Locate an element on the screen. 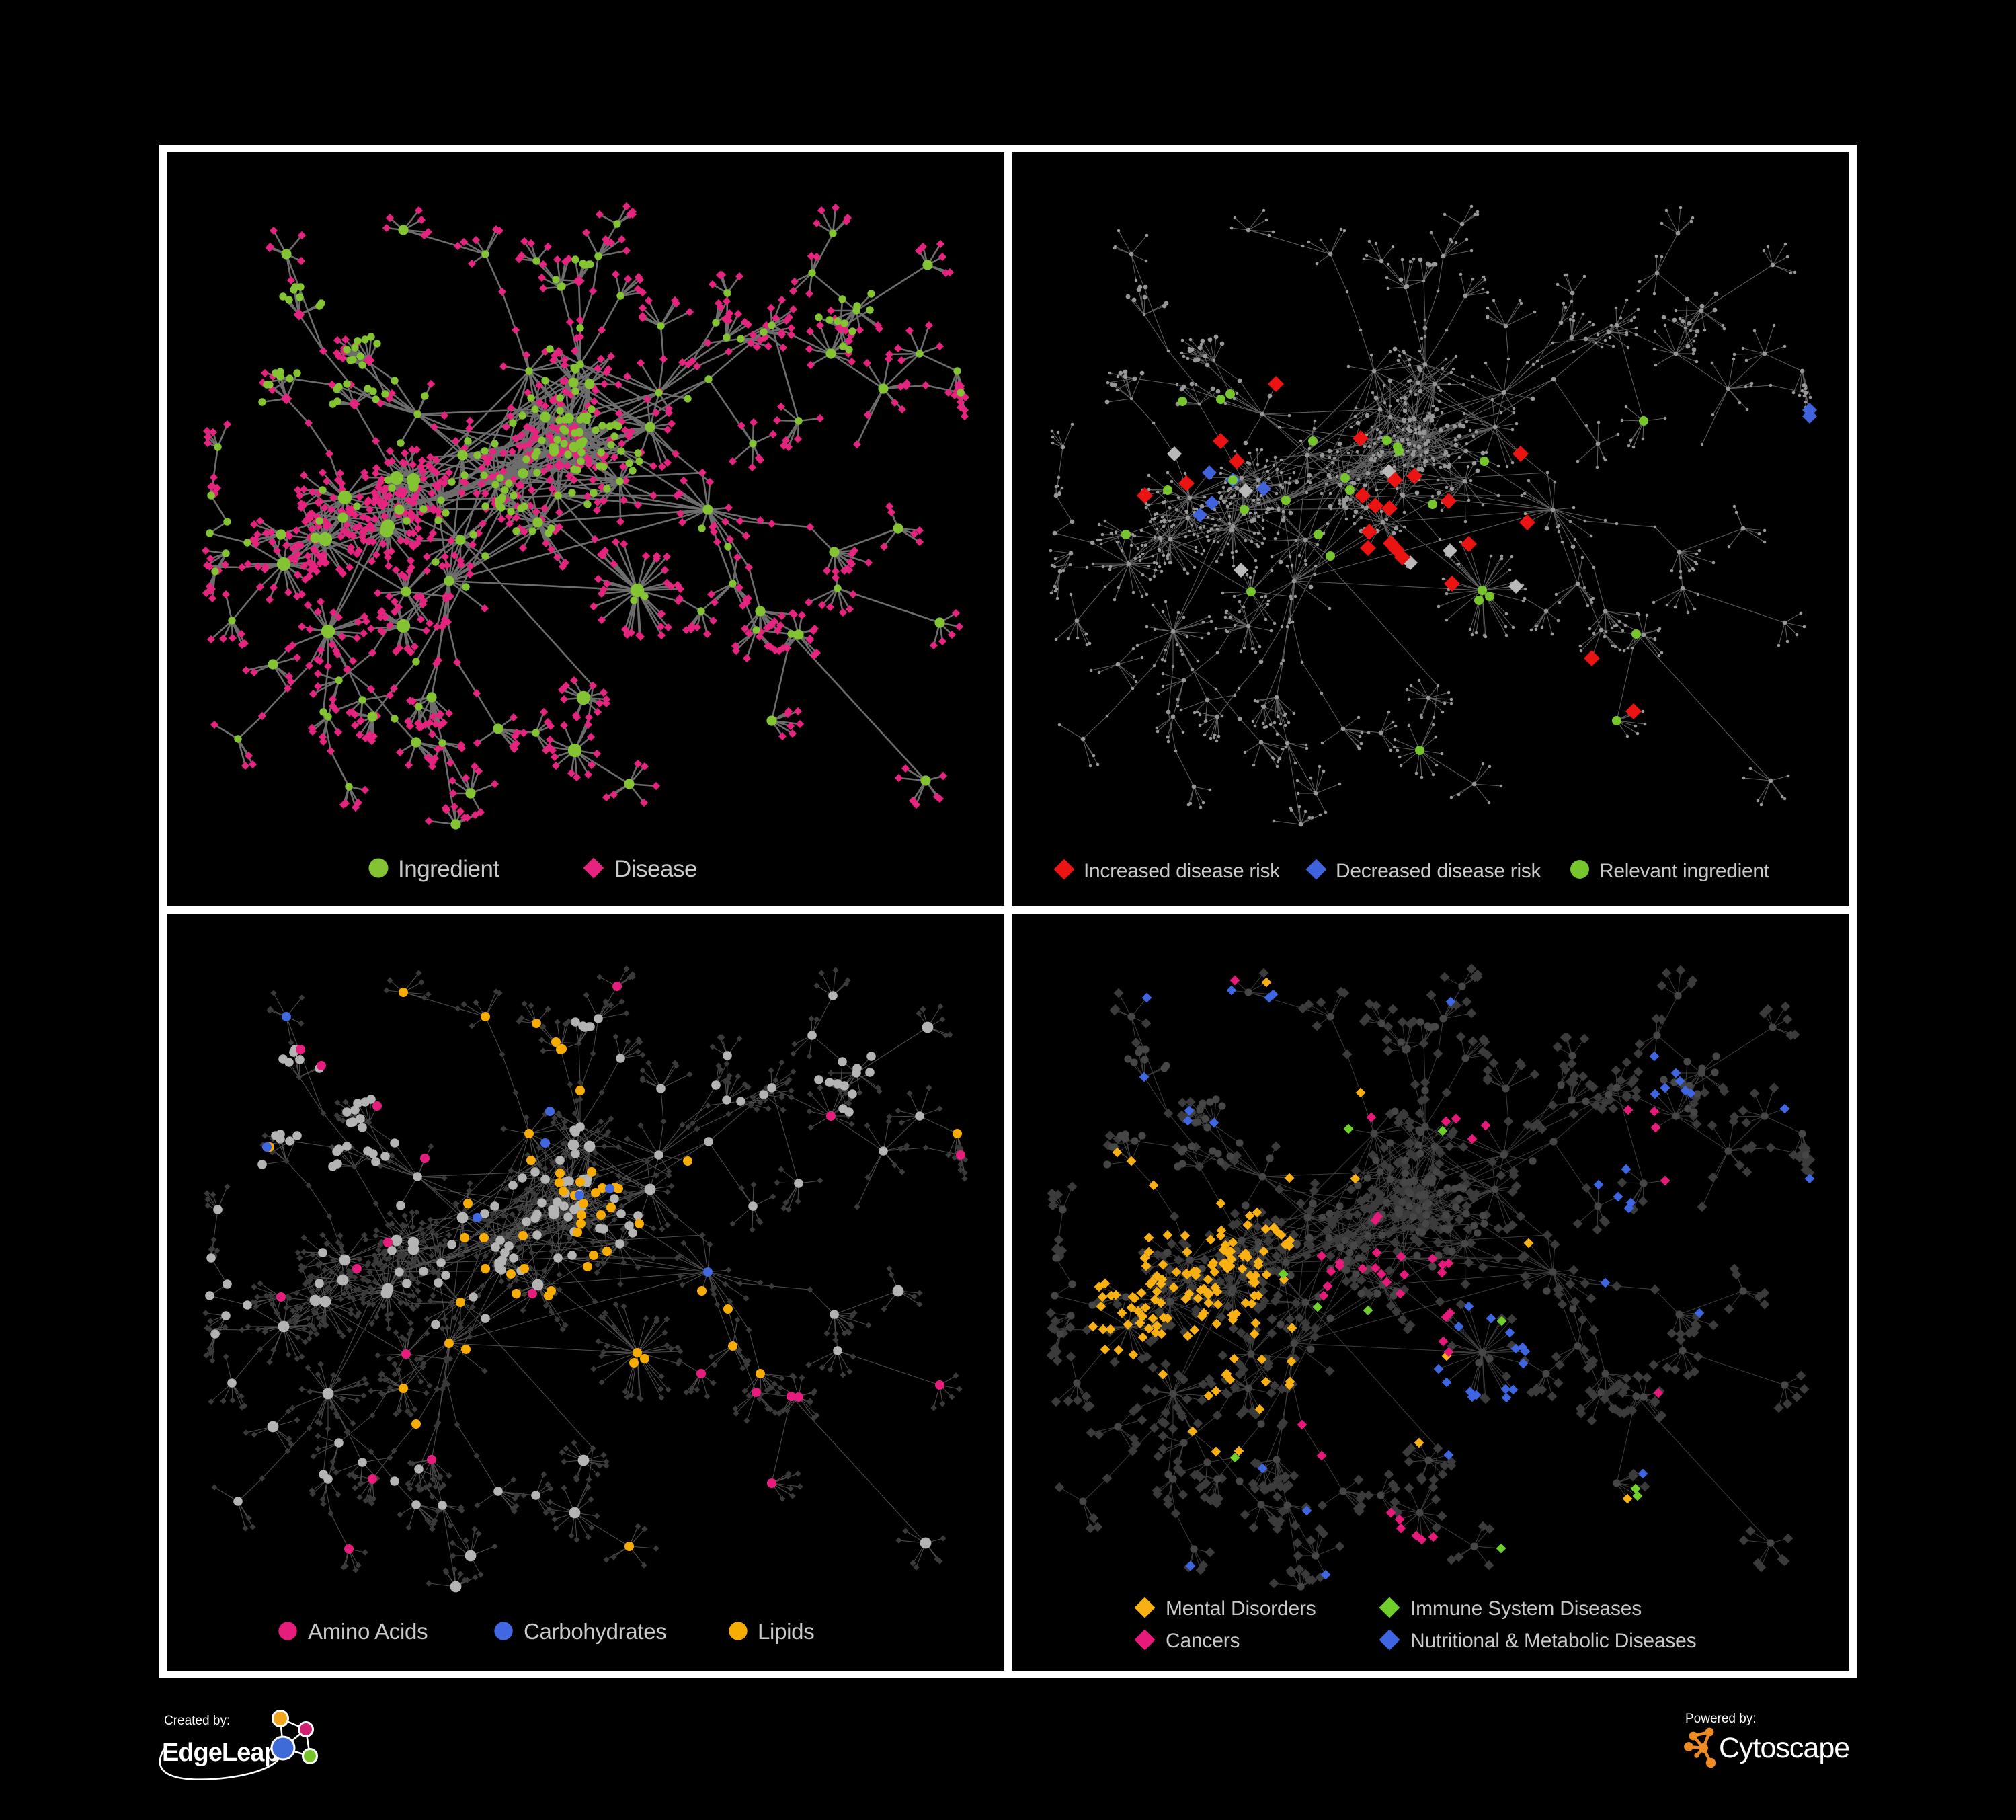 The image size is (2016, 1820). svg-text: Carbohydrates is located at coordinates (595, 1631).